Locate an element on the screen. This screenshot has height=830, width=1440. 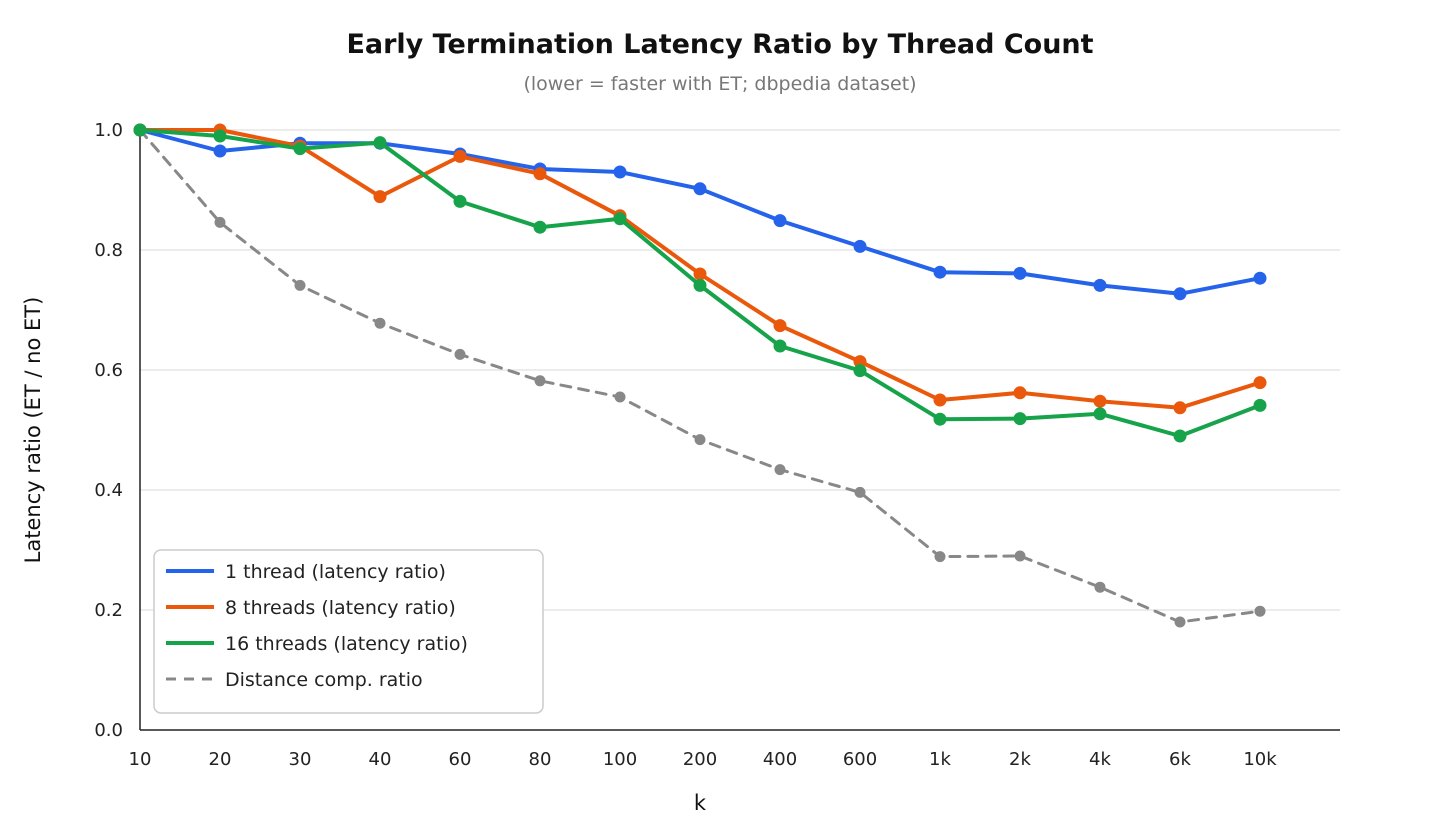
y-tick-label: 0.8 is located at coordinates (108, 250).